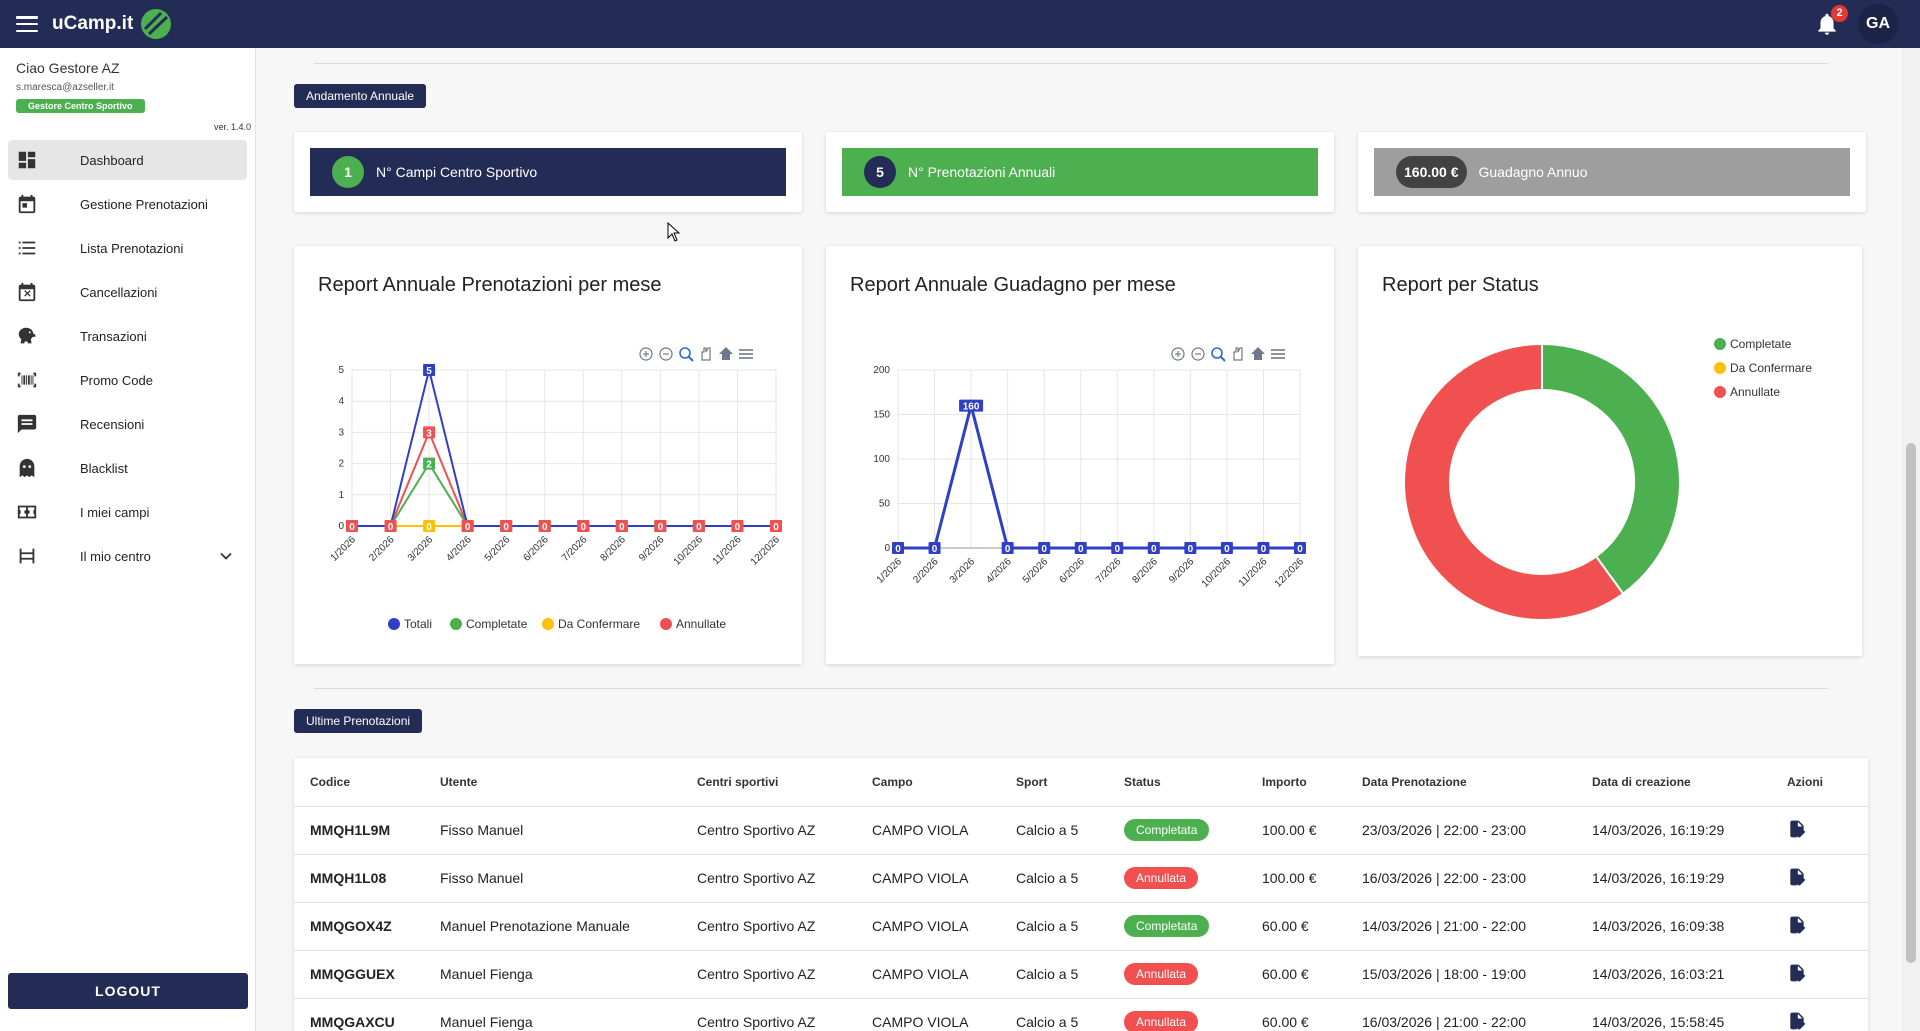  I want to click on x-tick-label: 8/2026, so click(1146, 571).